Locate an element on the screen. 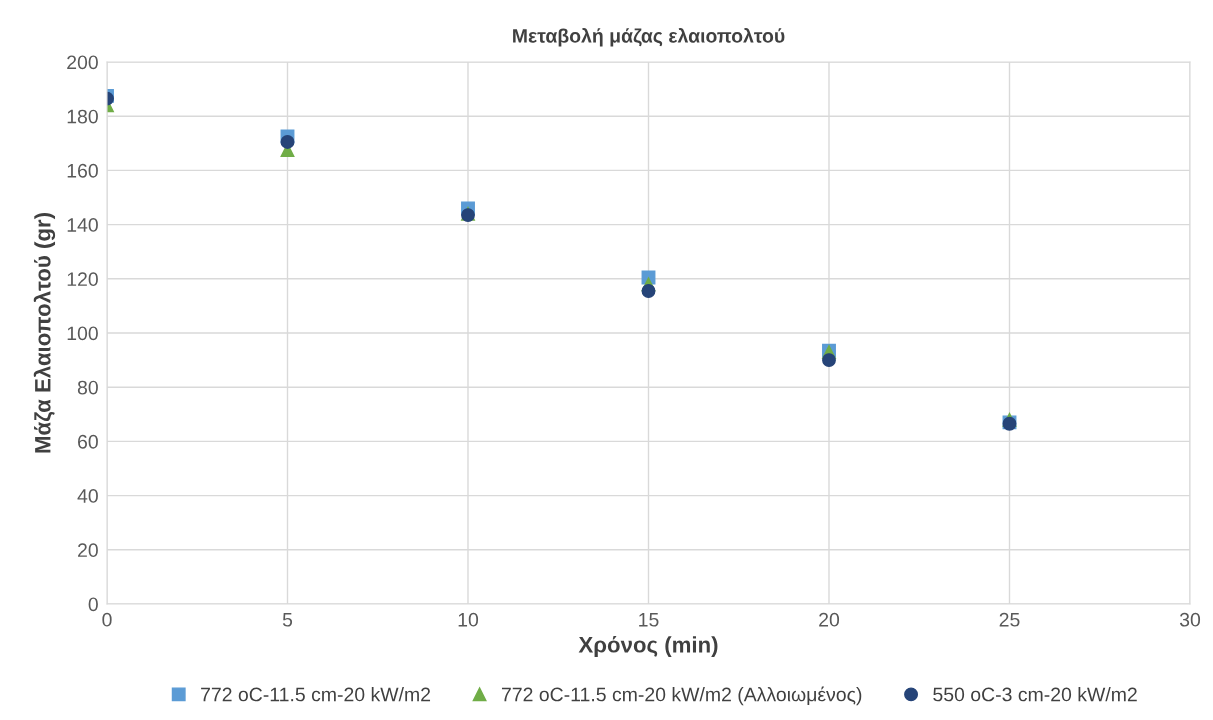 The image size is (1213, 720). y-tick-label: 160 is located at coordinates (82, 170).